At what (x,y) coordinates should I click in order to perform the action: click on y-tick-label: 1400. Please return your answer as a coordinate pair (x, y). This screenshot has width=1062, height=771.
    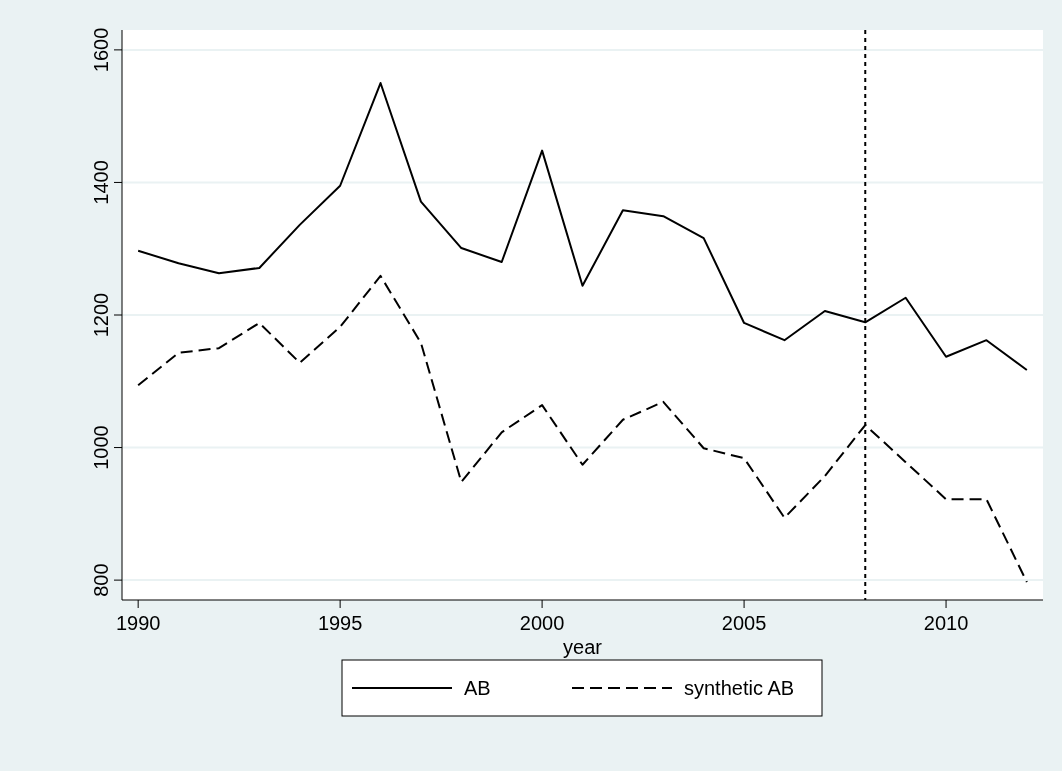
    Looking at the image, I should click on (101, 182).